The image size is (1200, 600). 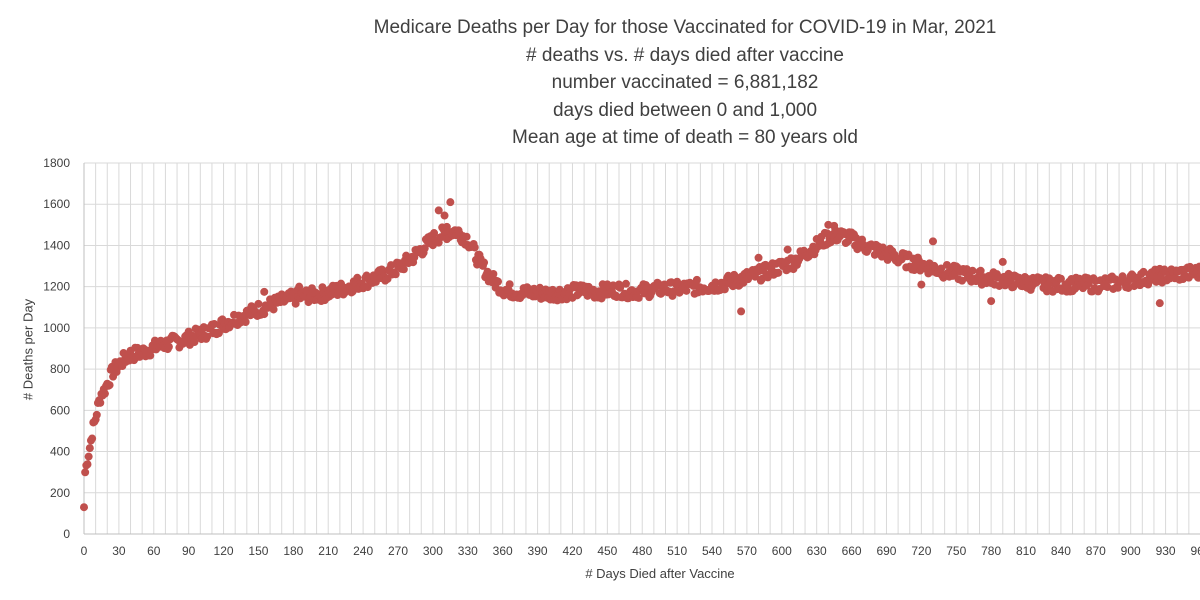 I want to click on x-tick-label: 210, so click(x=328, y=551).